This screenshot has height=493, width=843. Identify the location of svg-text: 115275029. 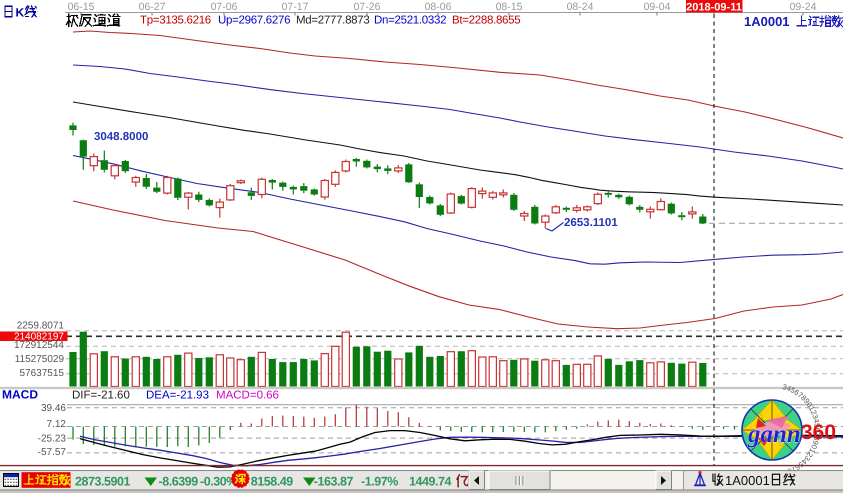
(40, 359).